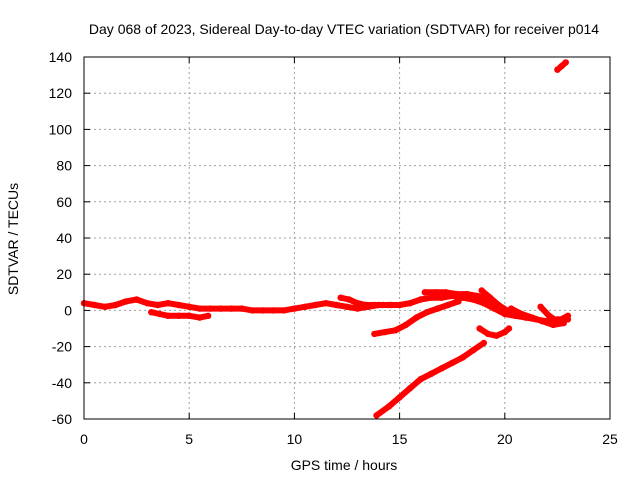 Image resolution: width=640 pixels, height=480 pixels. I want to click on series-dip-19-20h, so click(494, 332).